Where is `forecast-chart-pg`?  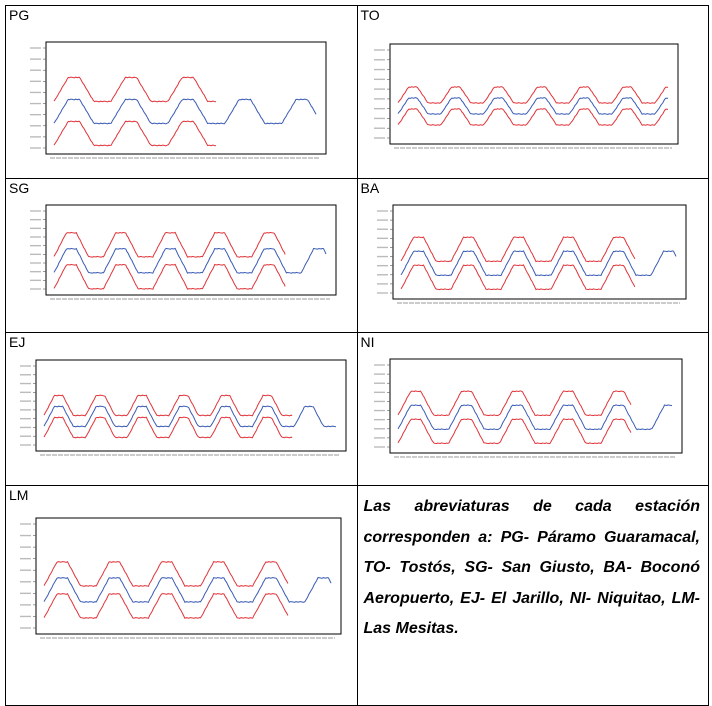 forecast-chart-pg is located at coordinates (178, 100).